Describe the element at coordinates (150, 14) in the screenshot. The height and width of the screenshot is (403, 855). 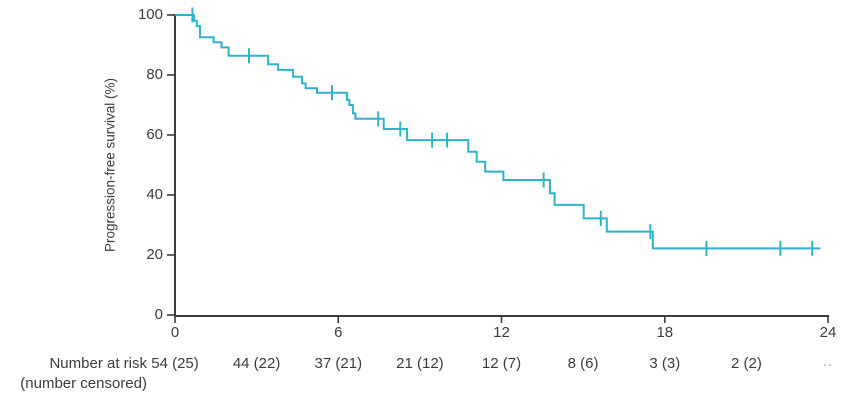
I see `y-tick-label-100: 100` at that location.